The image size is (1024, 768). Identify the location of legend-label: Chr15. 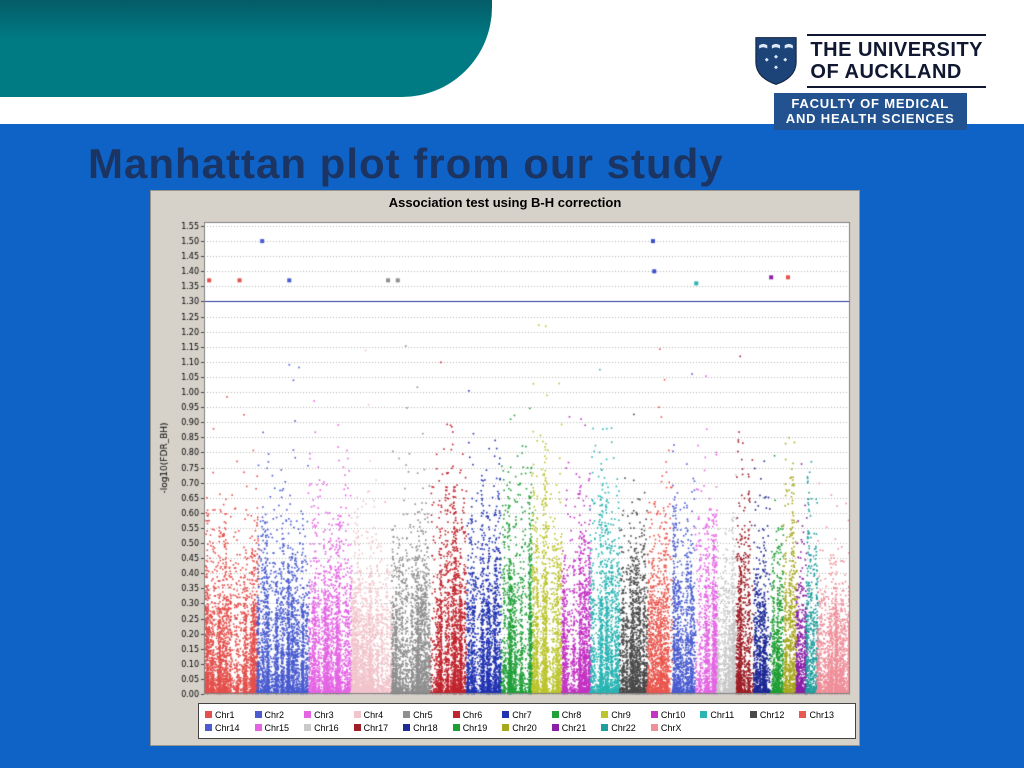
(277, 727).